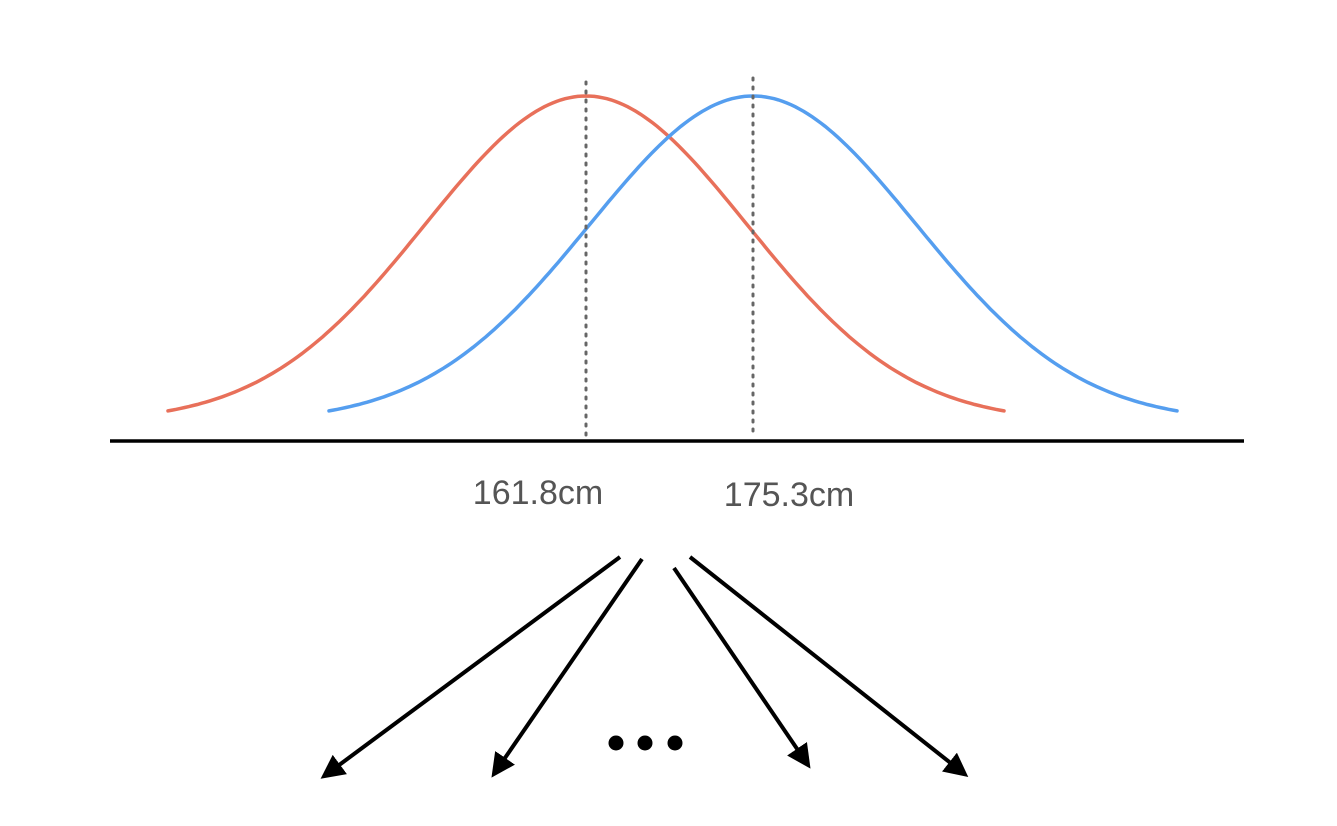 Image resolution: width=1337 pixels, height=826 pixels. I want to click on ellipsis-dots, so click(645, 743).